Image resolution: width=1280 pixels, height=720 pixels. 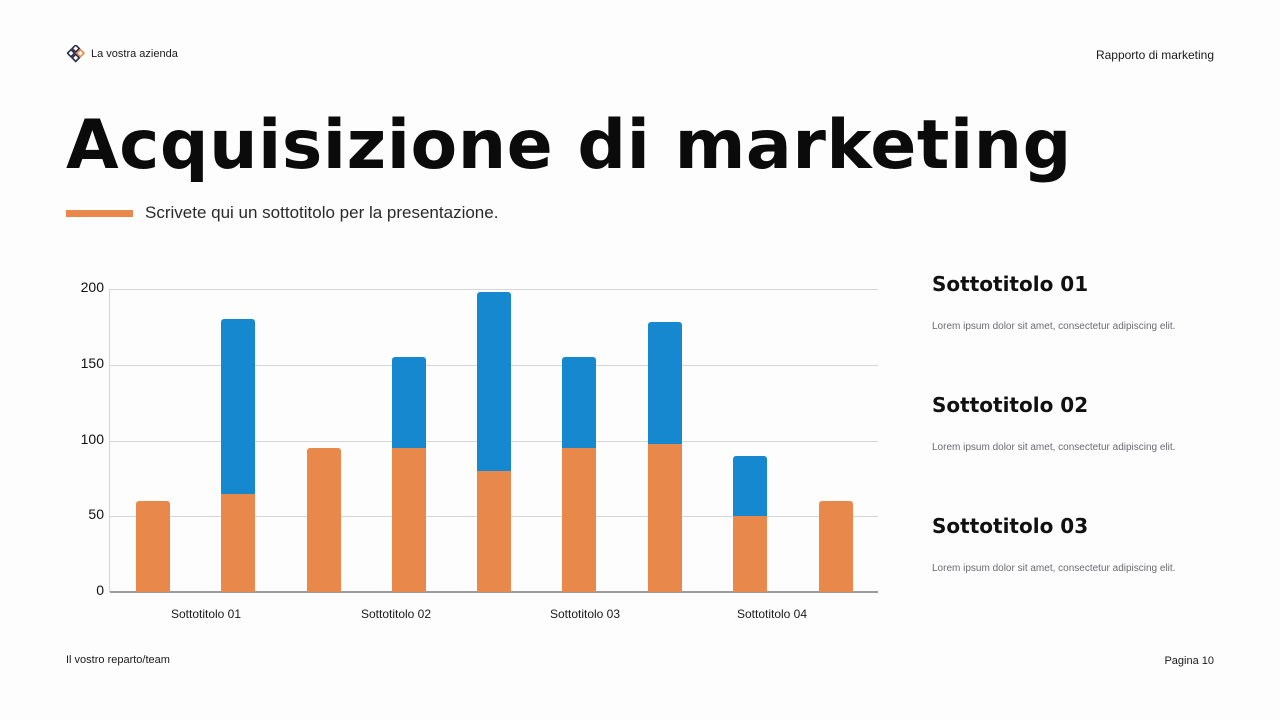 What do you see at coordinates (96, 514) in the screenshot?
I see `y-tick-label: 50` at bounding box center [96, 514].